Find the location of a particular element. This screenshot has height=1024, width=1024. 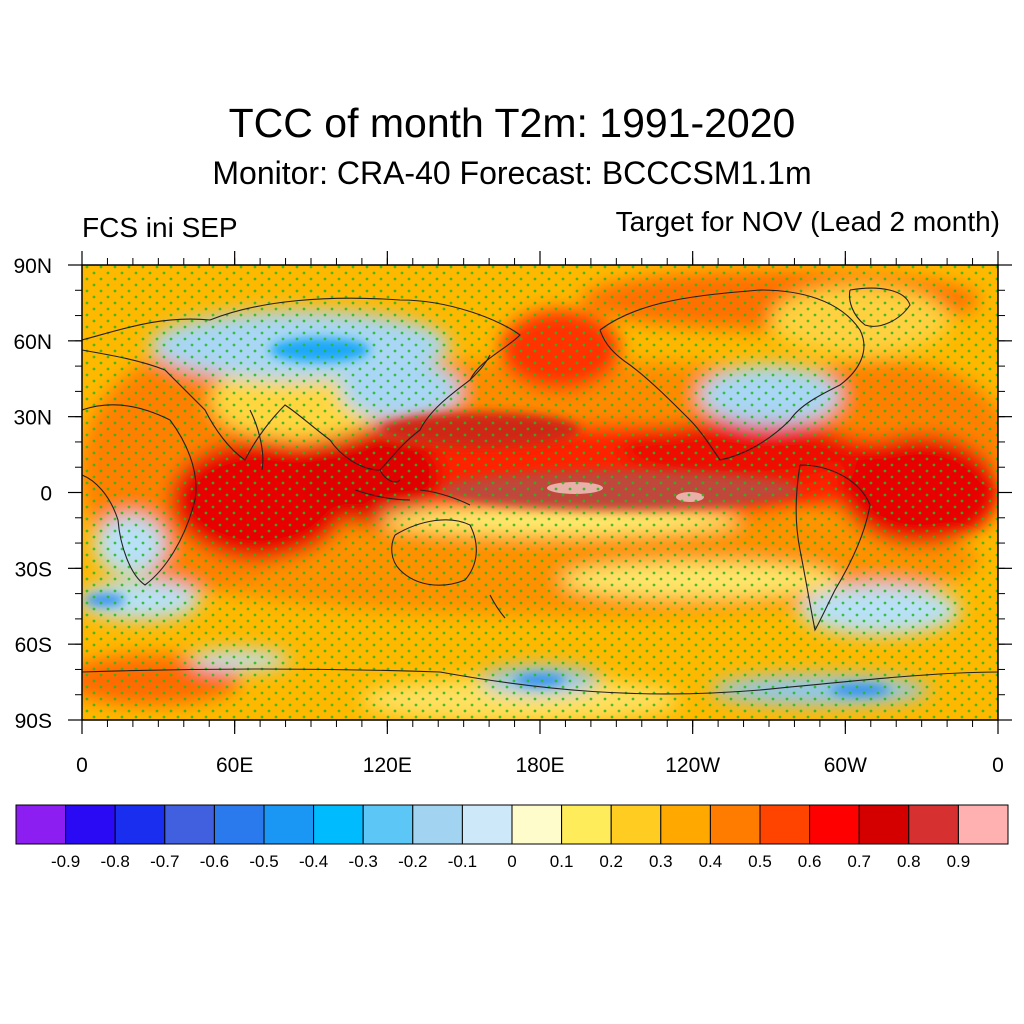

colorbar-label: 0.9 is located at coordinates (958, 861).